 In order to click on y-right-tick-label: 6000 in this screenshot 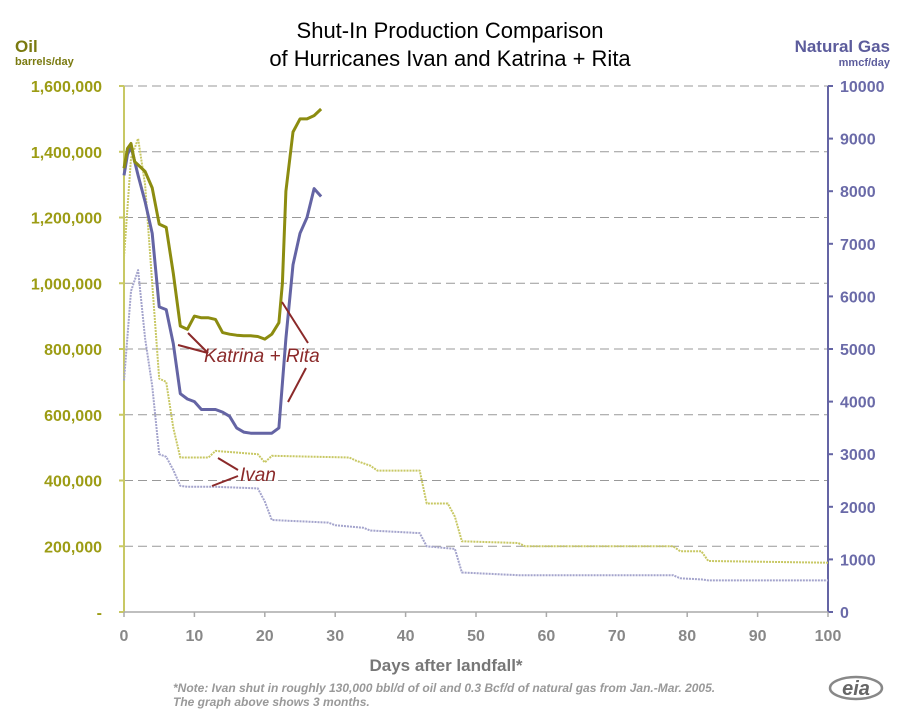, I will do `click(858, 297)`.